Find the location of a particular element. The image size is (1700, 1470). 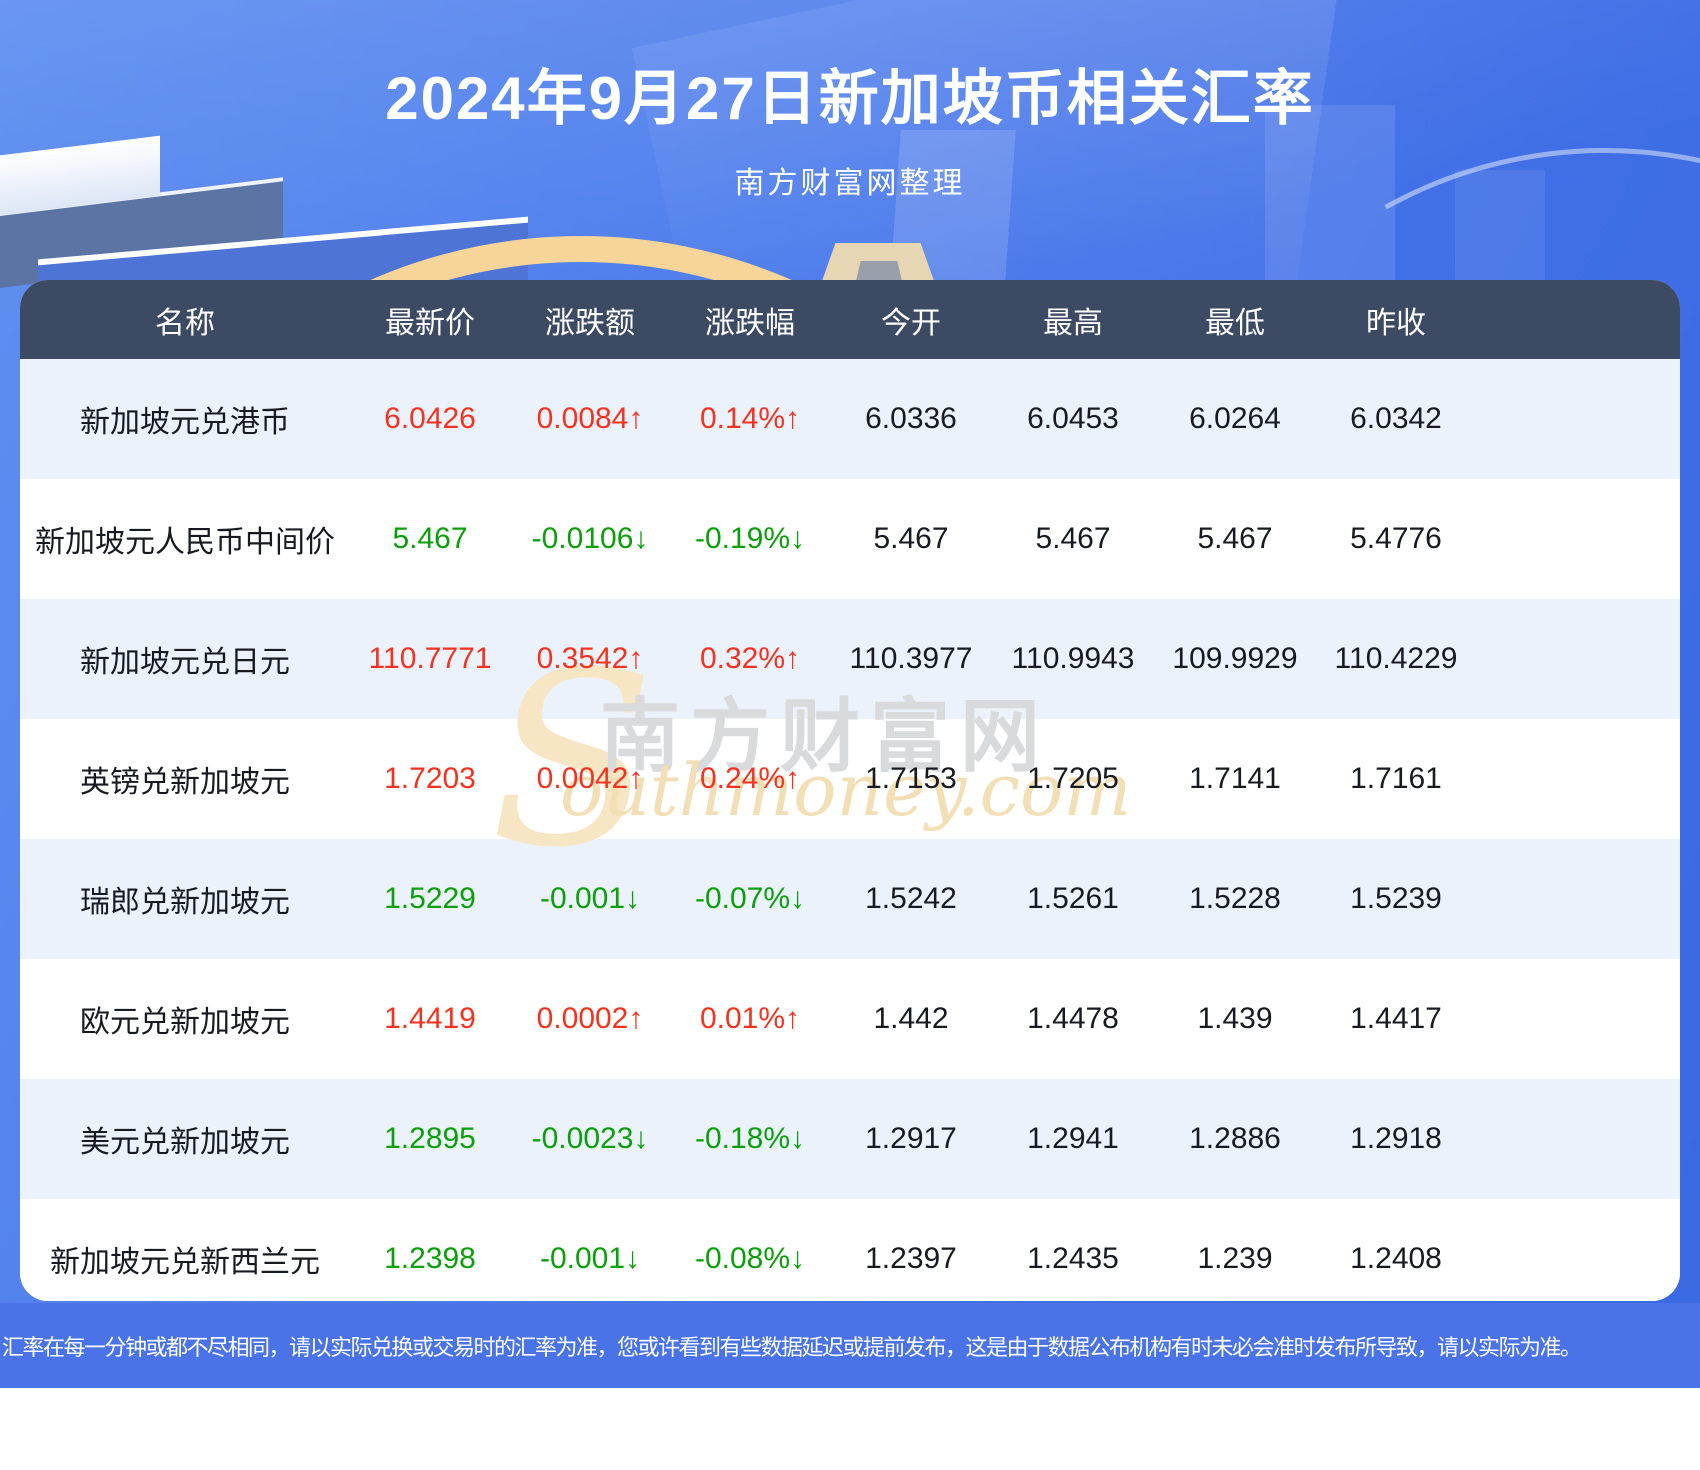

page-title: 2024年9月27日新加坡币相关汇率 is located at coordinates (850, 98).